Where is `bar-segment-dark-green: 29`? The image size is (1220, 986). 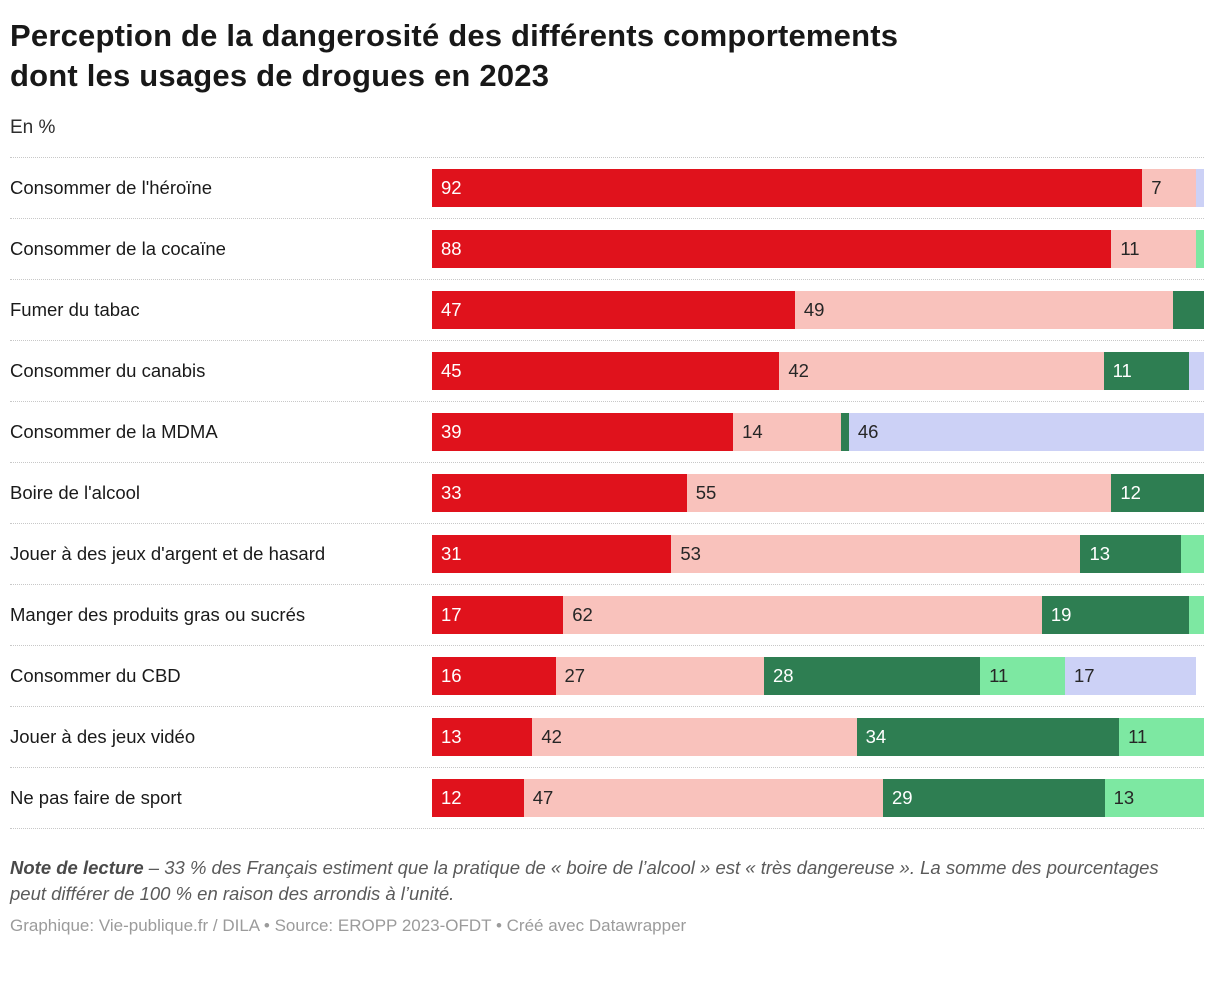
bar-segment-dark-green: 29 is located at coordinates (993, 797).